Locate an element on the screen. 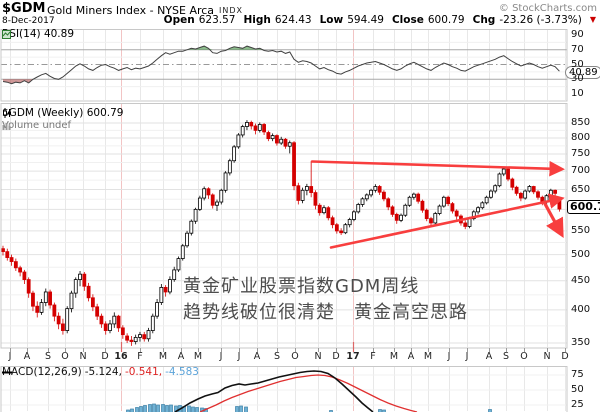  price-axis-label: 800 is located at coordinates (581, 138).